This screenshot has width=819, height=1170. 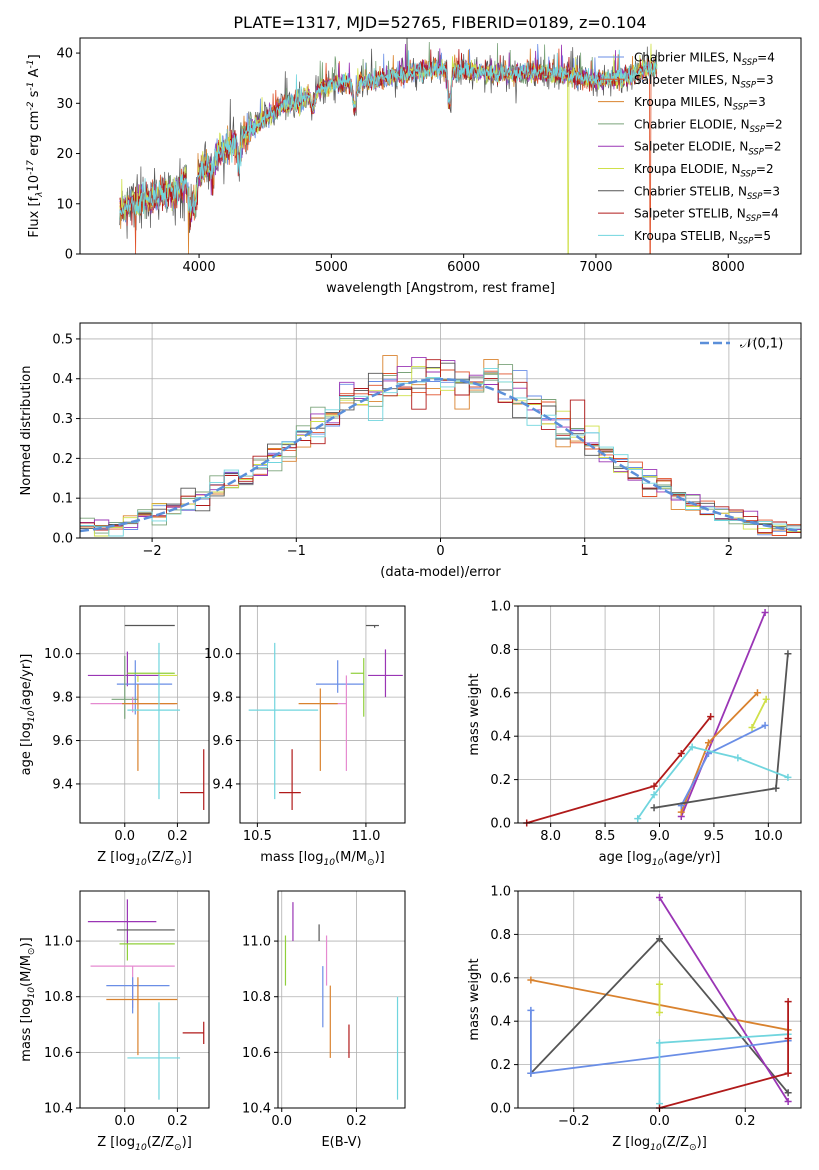 I want to click on massweight_vs_Z-ytick-label: 0.6, so click(x=500, y=978).